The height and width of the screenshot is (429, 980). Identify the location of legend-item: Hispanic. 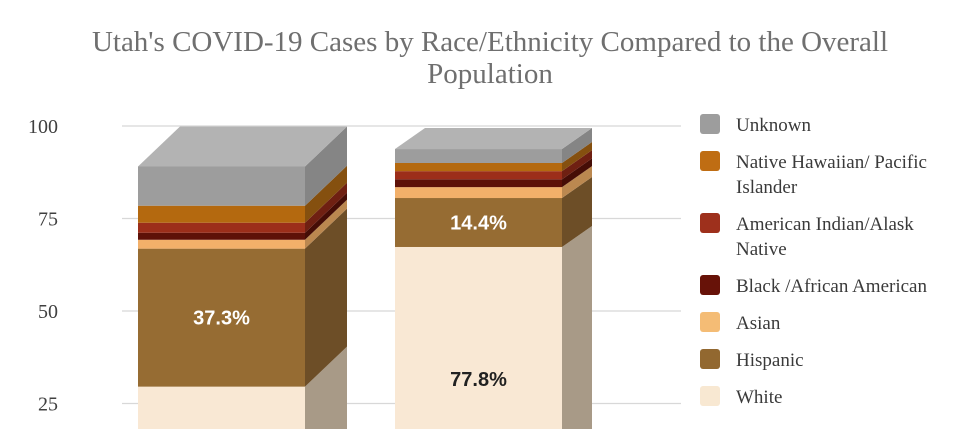
(831, 360).